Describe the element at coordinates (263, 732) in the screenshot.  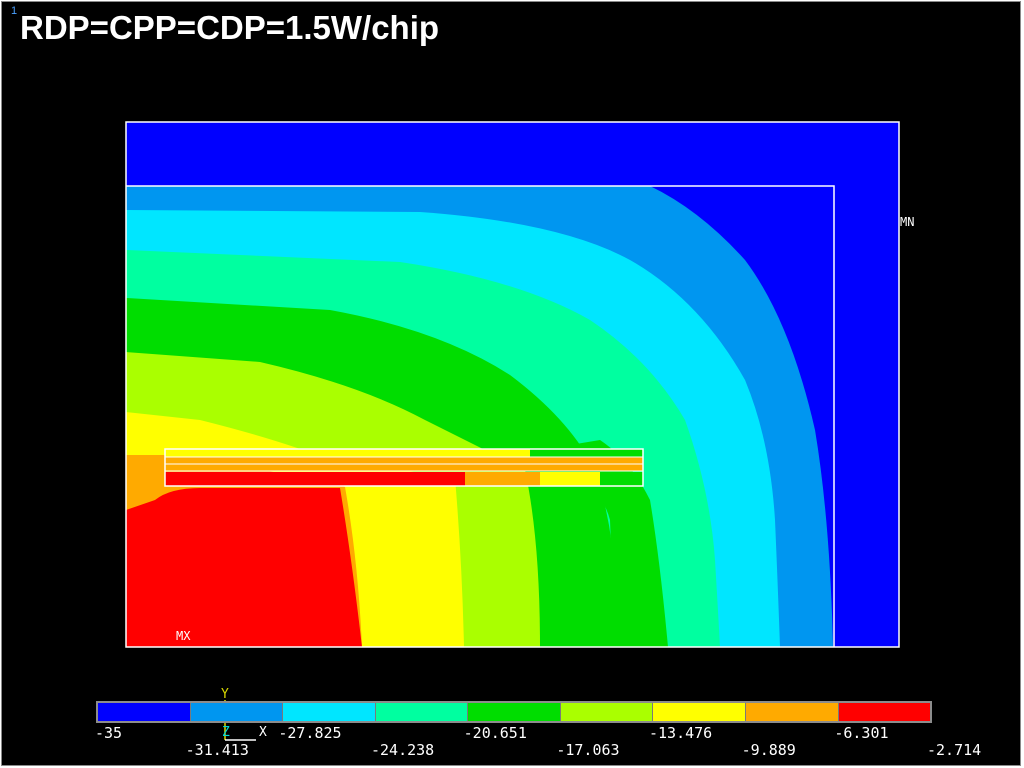
I see `axis-x-label: X` at that location.